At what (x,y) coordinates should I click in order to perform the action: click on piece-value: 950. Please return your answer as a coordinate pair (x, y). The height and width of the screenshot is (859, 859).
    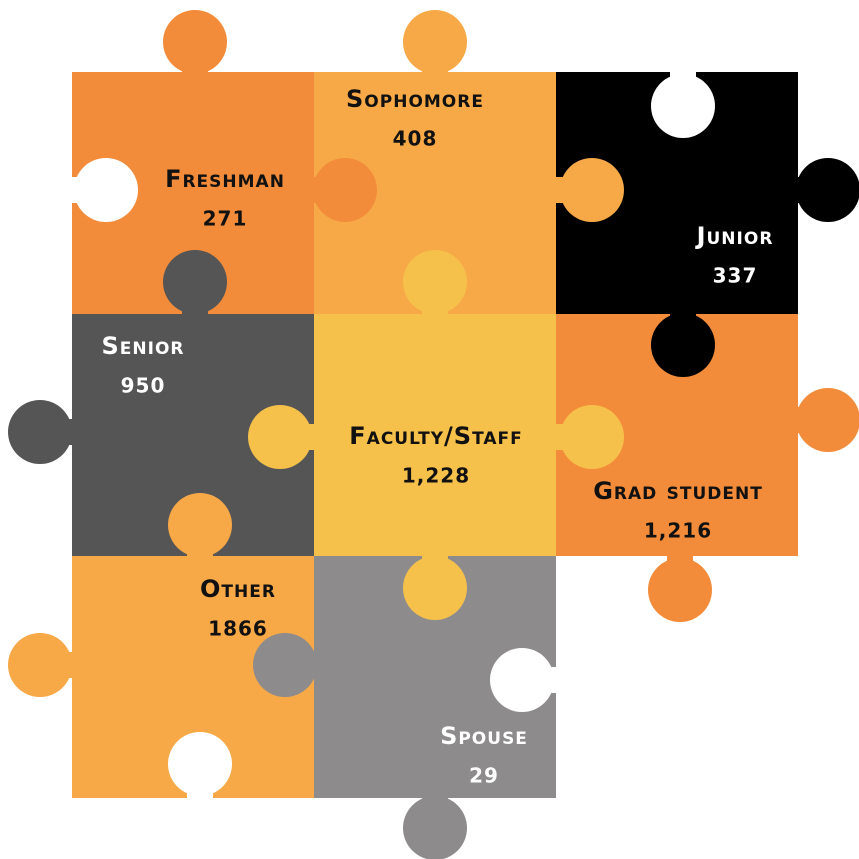
    Looking at the image, I should click on (143, 386).